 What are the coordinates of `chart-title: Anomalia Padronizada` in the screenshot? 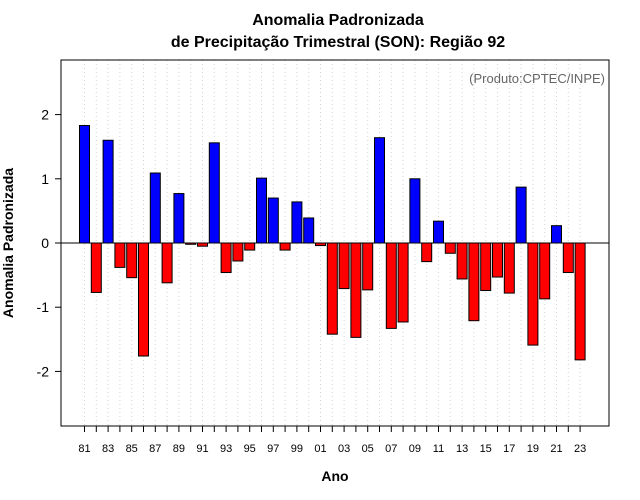 It's located at (338, 20).